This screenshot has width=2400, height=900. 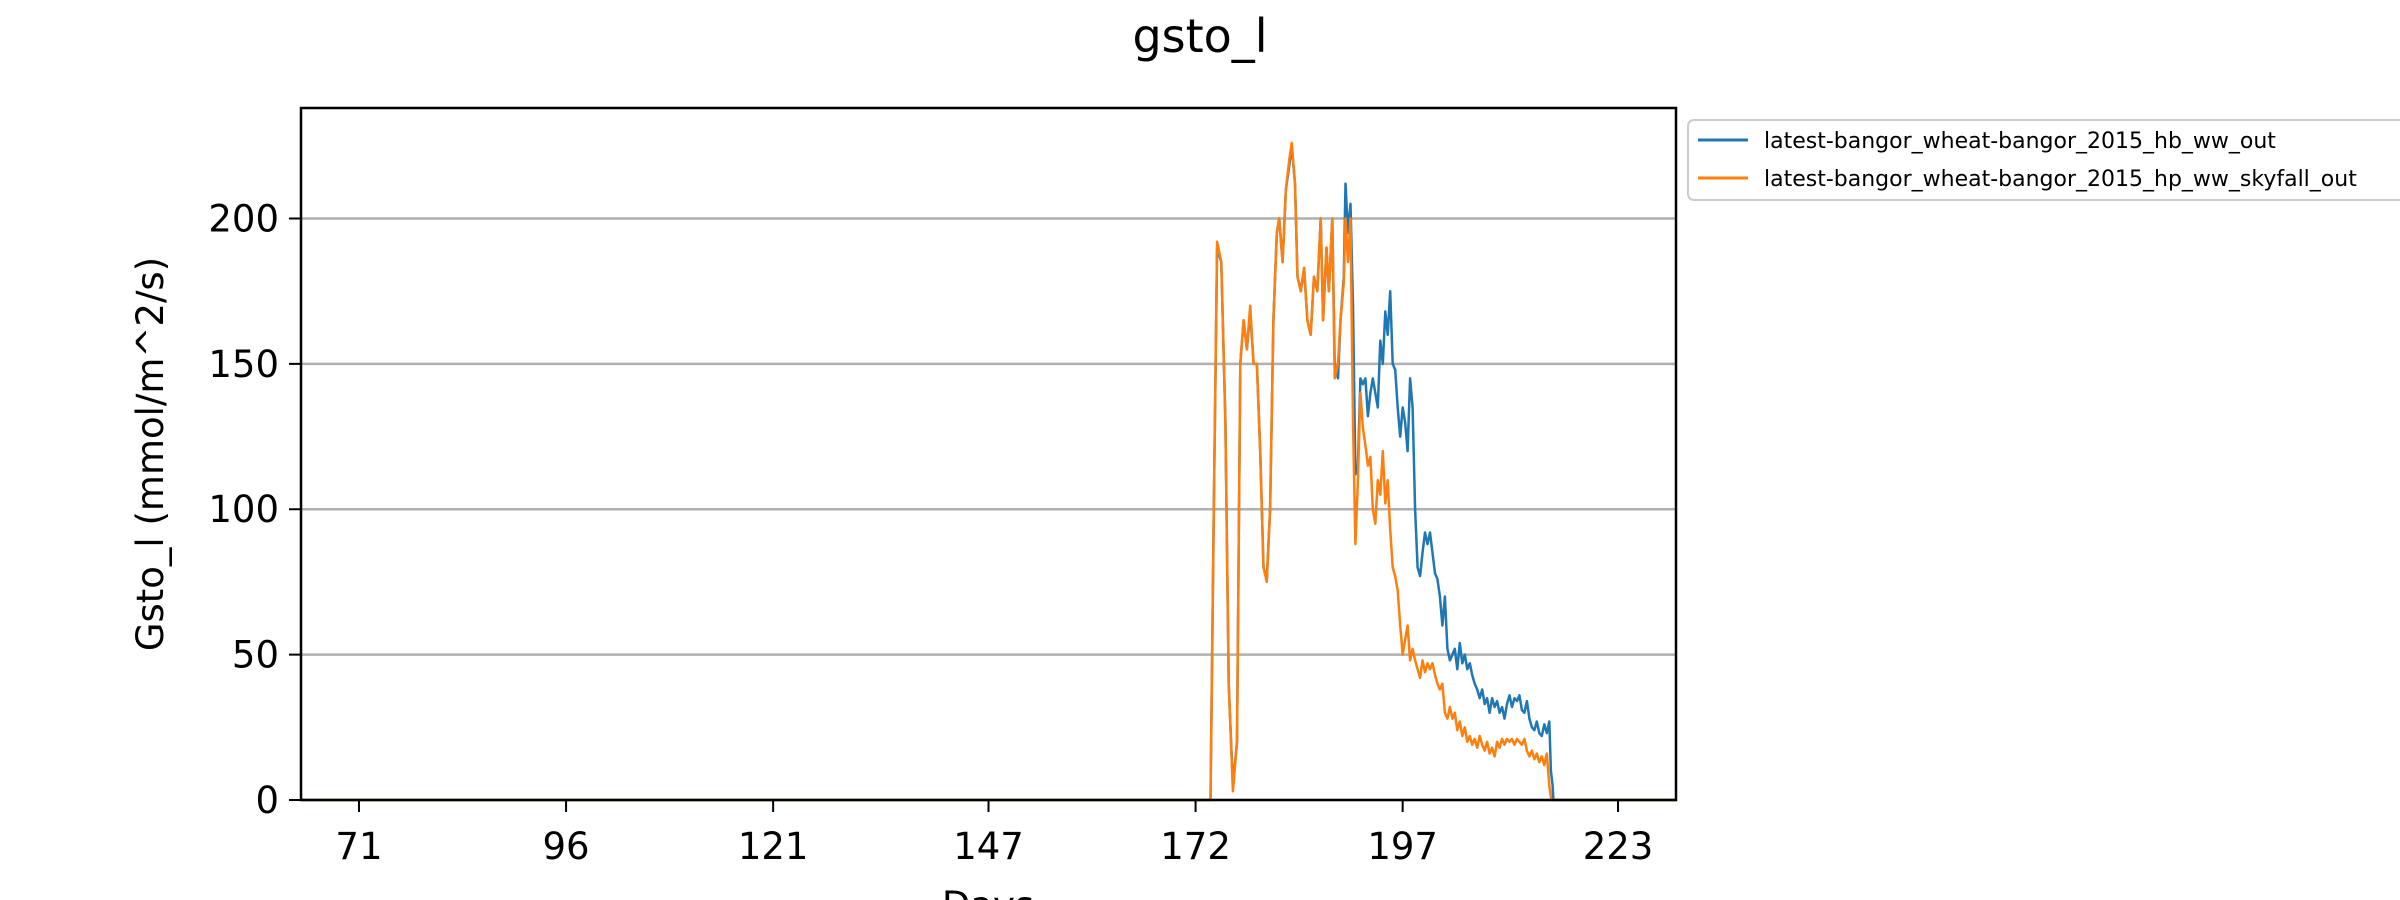 What do you see at coordinates (773, 846) in the screenshot?
I see `x-tick-label: 121` at bounding box center [773, 846].